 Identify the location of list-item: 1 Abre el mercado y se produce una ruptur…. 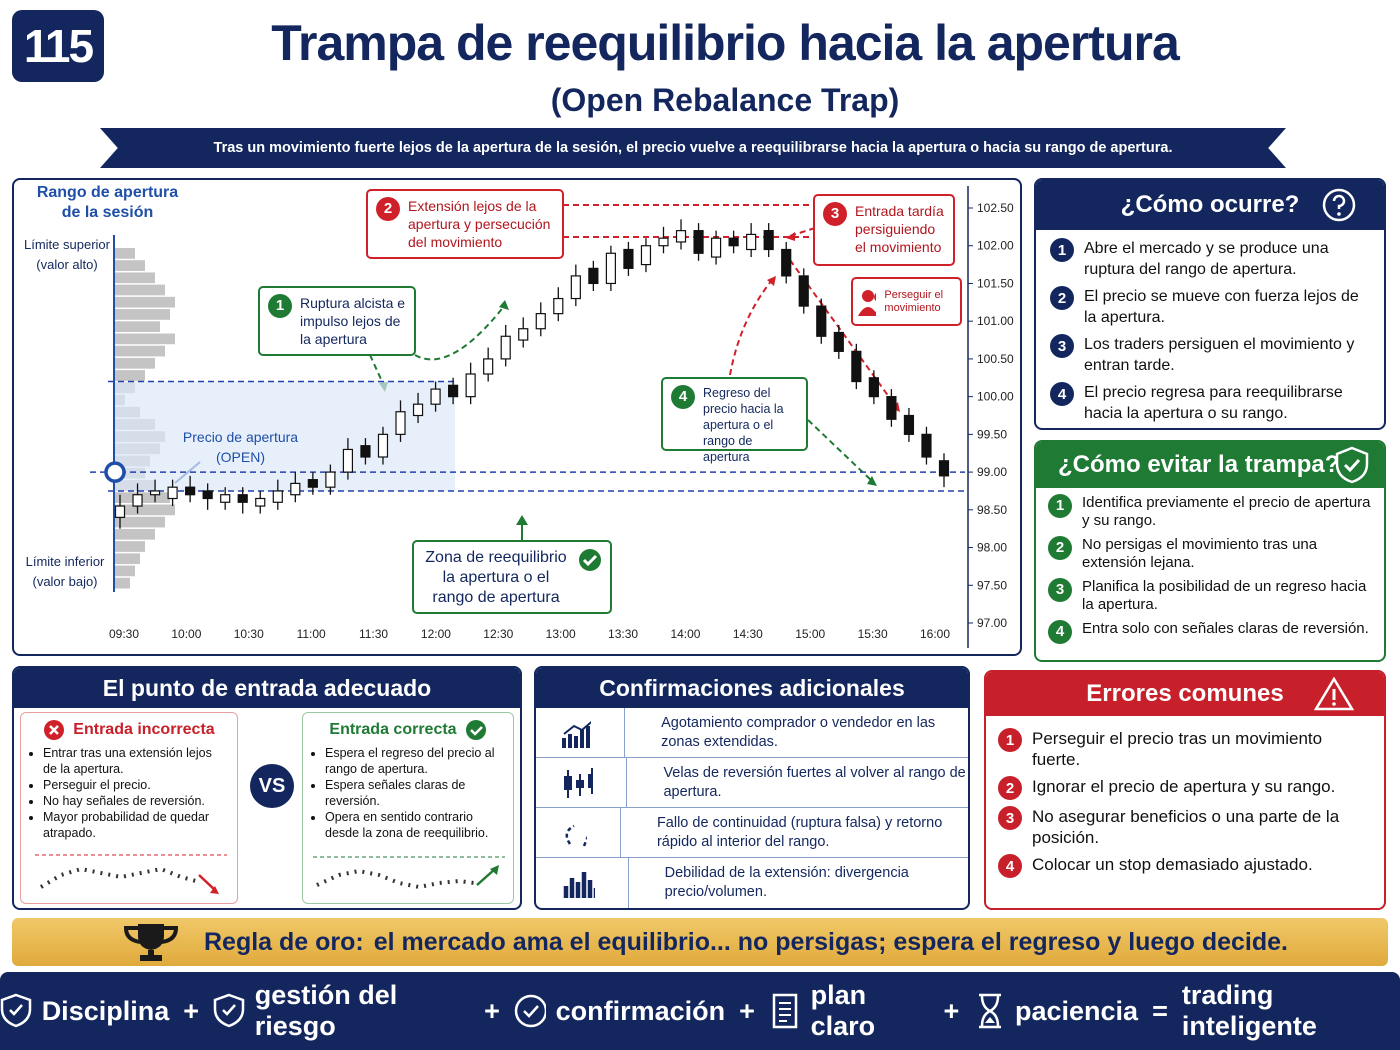
(1211, 259).